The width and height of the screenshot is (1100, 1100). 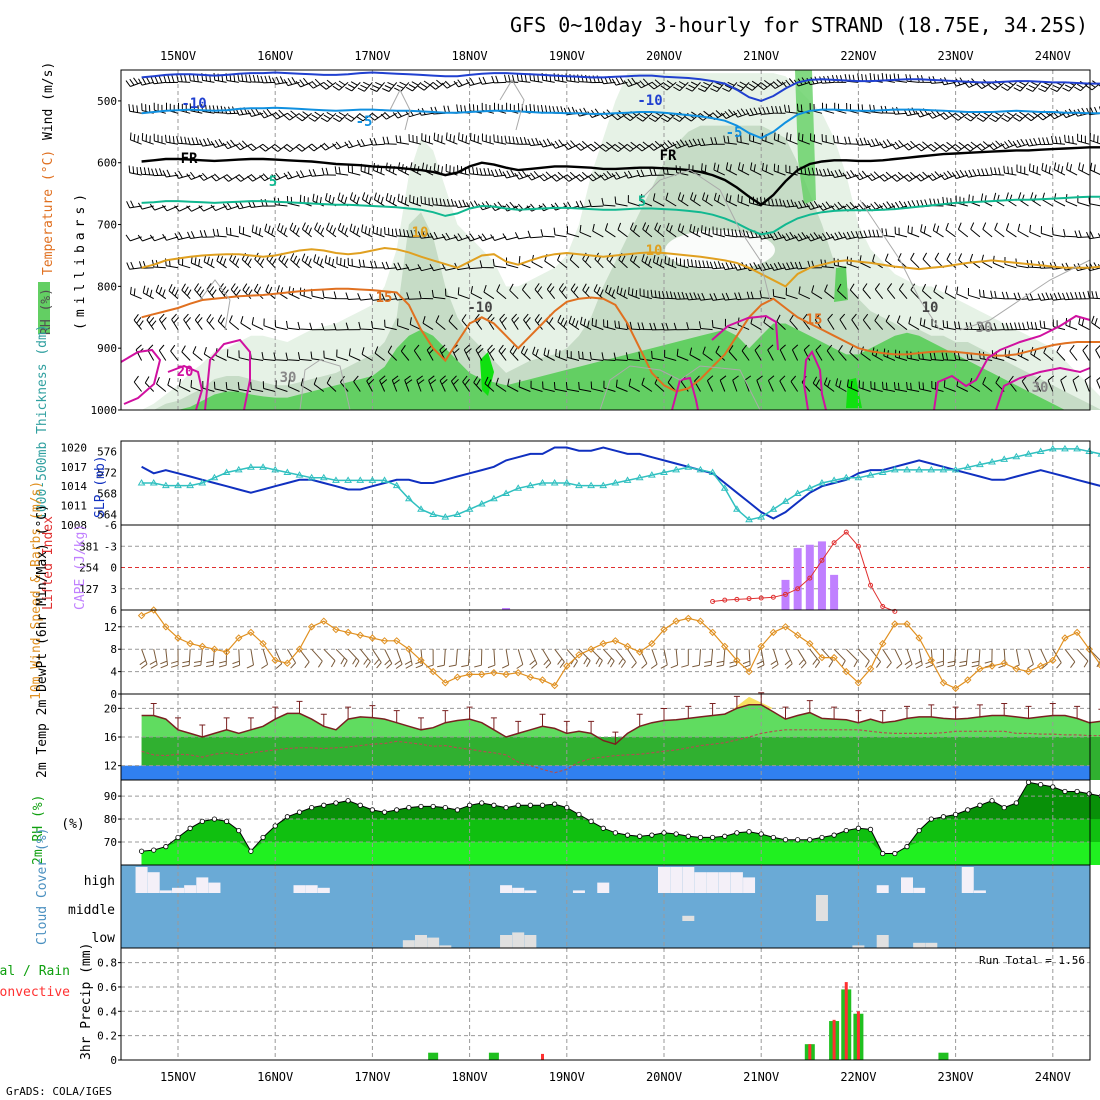 What do you see at coordinates (785, 594) in the screenshot?
I see `cape-bar` at bounding box center [785, 594].